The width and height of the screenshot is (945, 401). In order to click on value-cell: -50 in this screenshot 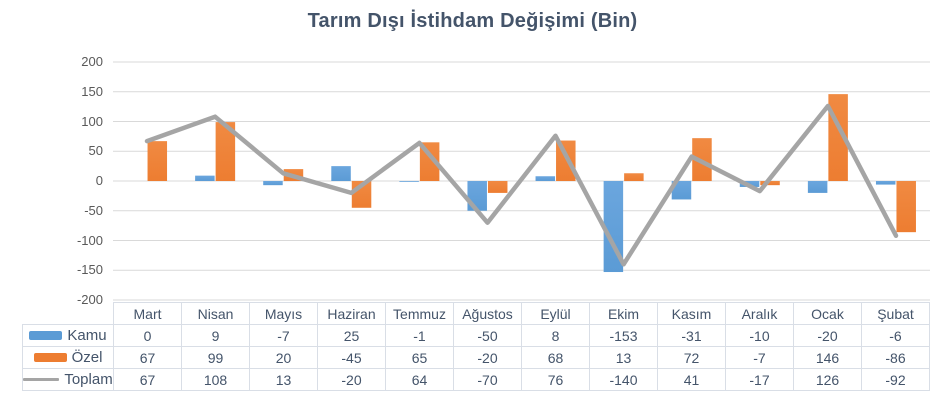, I will do `click(487, 335)`.